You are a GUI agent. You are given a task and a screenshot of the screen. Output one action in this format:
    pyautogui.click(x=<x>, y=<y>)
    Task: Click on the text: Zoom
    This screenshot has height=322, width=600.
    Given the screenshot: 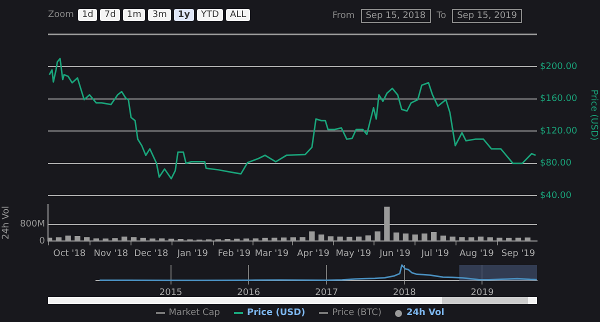 What is the action you would take?
    pyautogui.click(x=61, y=15)
    